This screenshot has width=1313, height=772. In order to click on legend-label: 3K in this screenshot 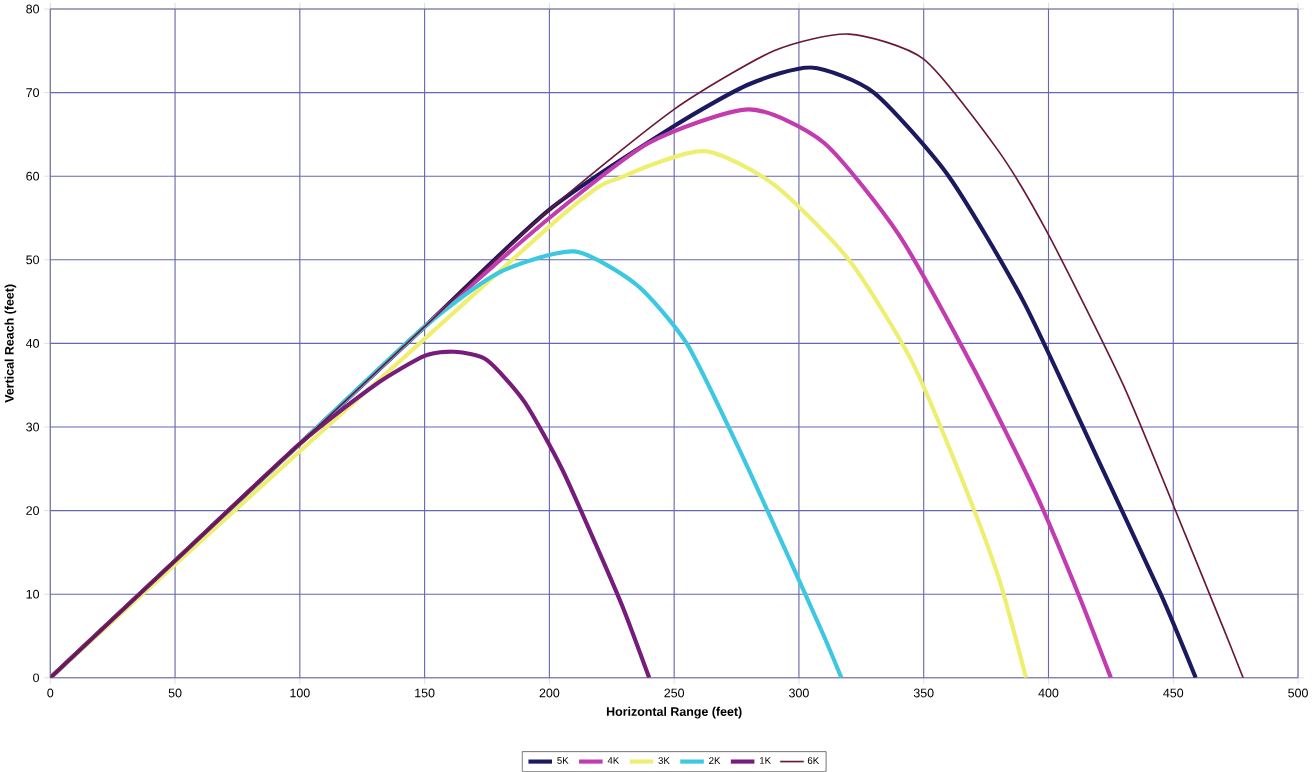, I will do `click(664, 761)`.